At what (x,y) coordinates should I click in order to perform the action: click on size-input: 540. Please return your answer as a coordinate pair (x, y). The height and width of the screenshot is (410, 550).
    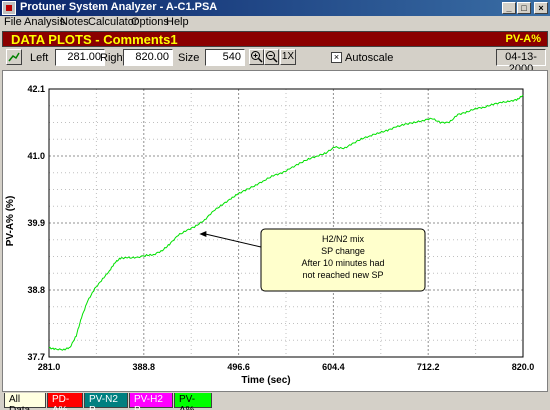
    Looking at the image, I should click on (225, 57).